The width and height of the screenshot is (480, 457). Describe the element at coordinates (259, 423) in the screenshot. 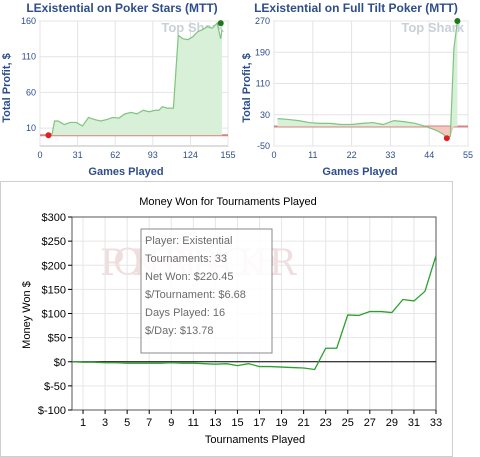

I see `x-tick-label: 17` at that location.